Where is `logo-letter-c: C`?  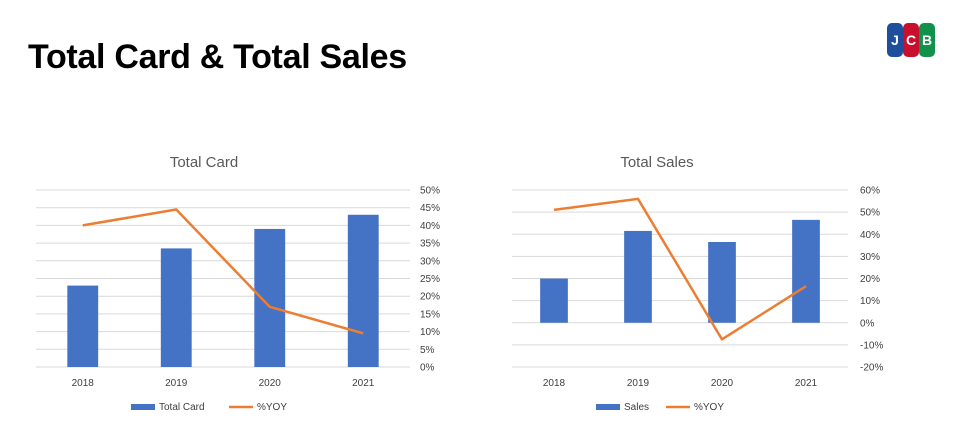 logo-letter-c: C is located at coordinates (911, 40).